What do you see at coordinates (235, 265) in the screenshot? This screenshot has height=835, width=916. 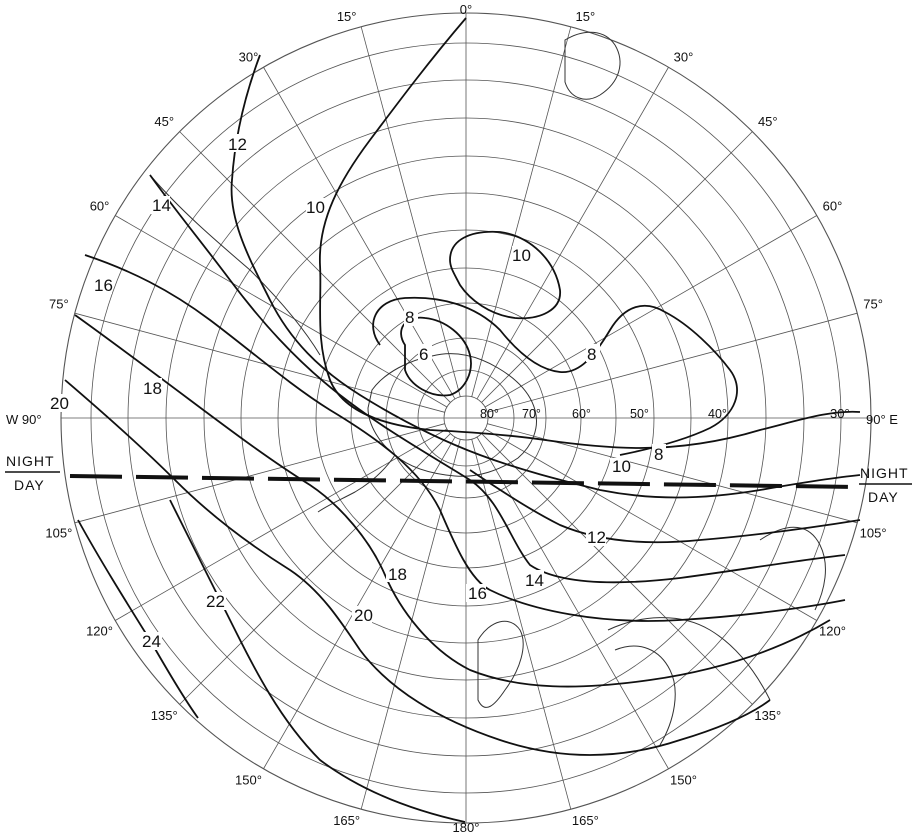 I see `left-coast` at bounding box center [235, 265].